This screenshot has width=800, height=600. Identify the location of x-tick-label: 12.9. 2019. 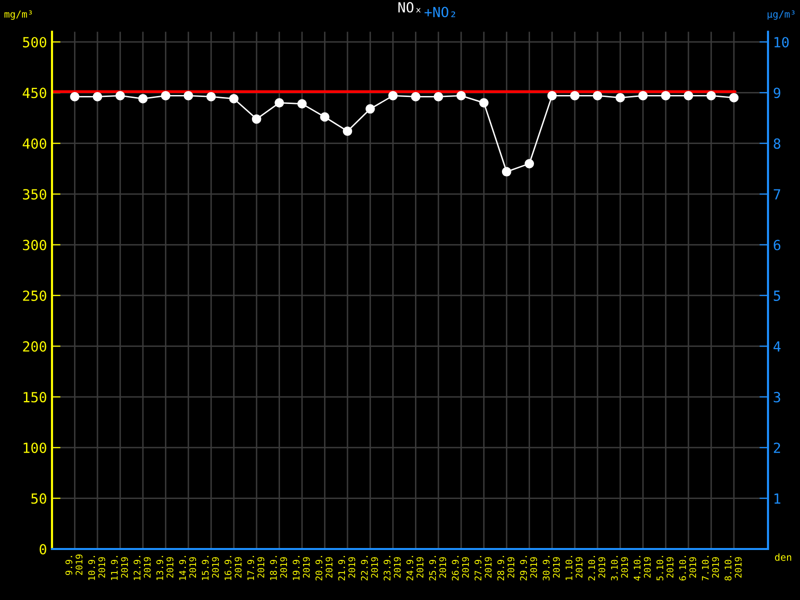
(142, 568).